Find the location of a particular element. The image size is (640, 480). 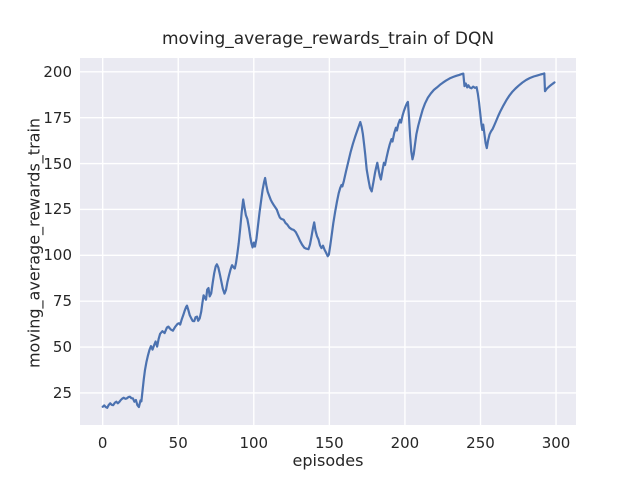

x-tick-label: 100 is located at coordinates (254, 443).